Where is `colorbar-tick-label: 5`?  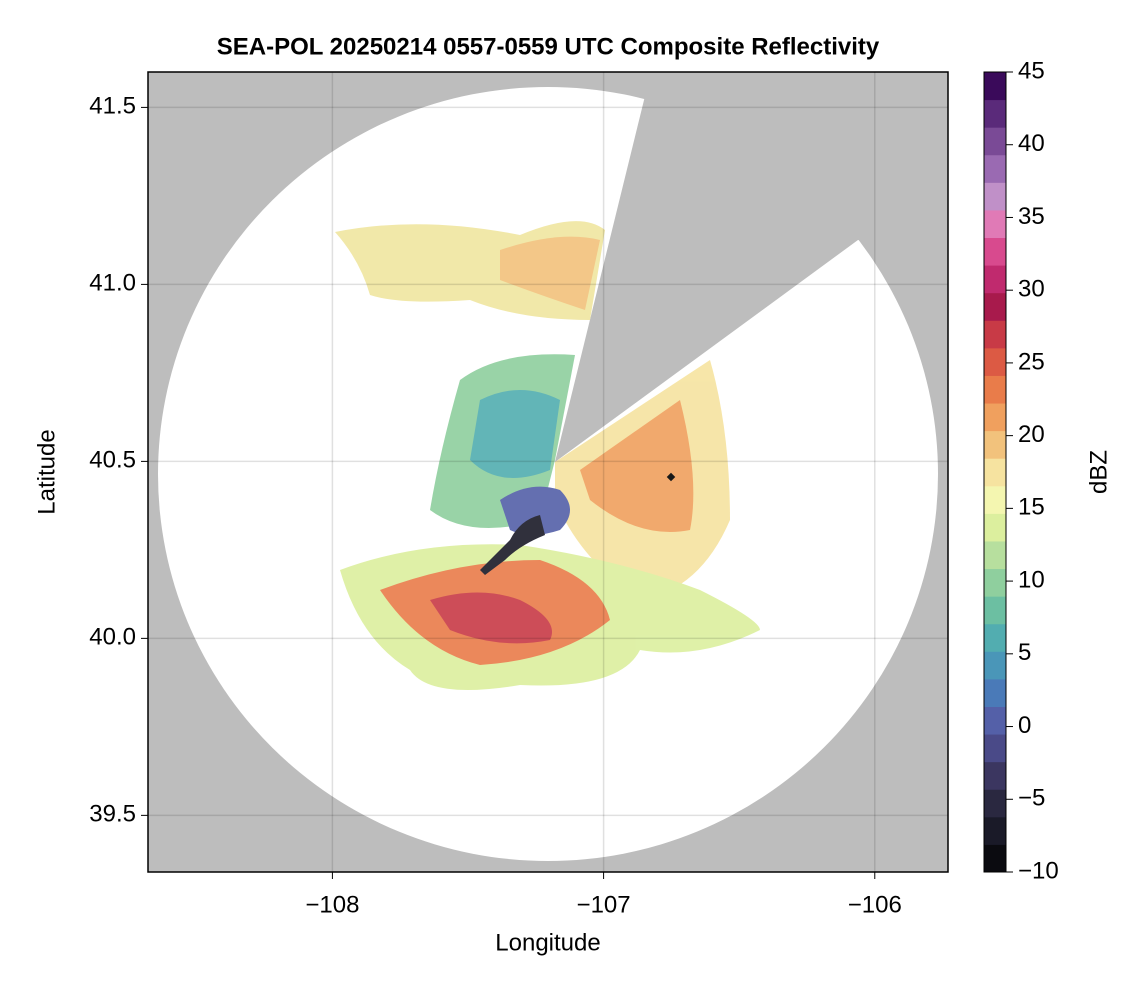
colorbar-tick-label: 5 is located at coordinates (1024, 652).